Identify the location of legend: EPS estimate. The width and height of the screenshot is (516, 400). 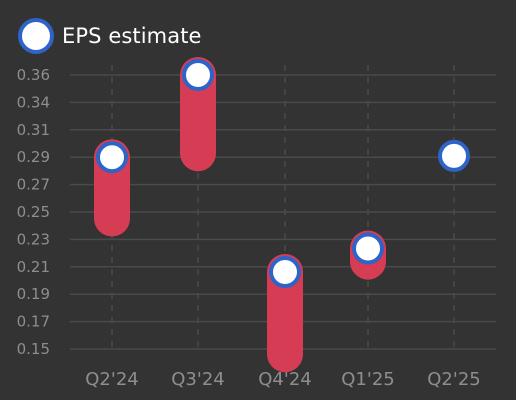
(110, 36).